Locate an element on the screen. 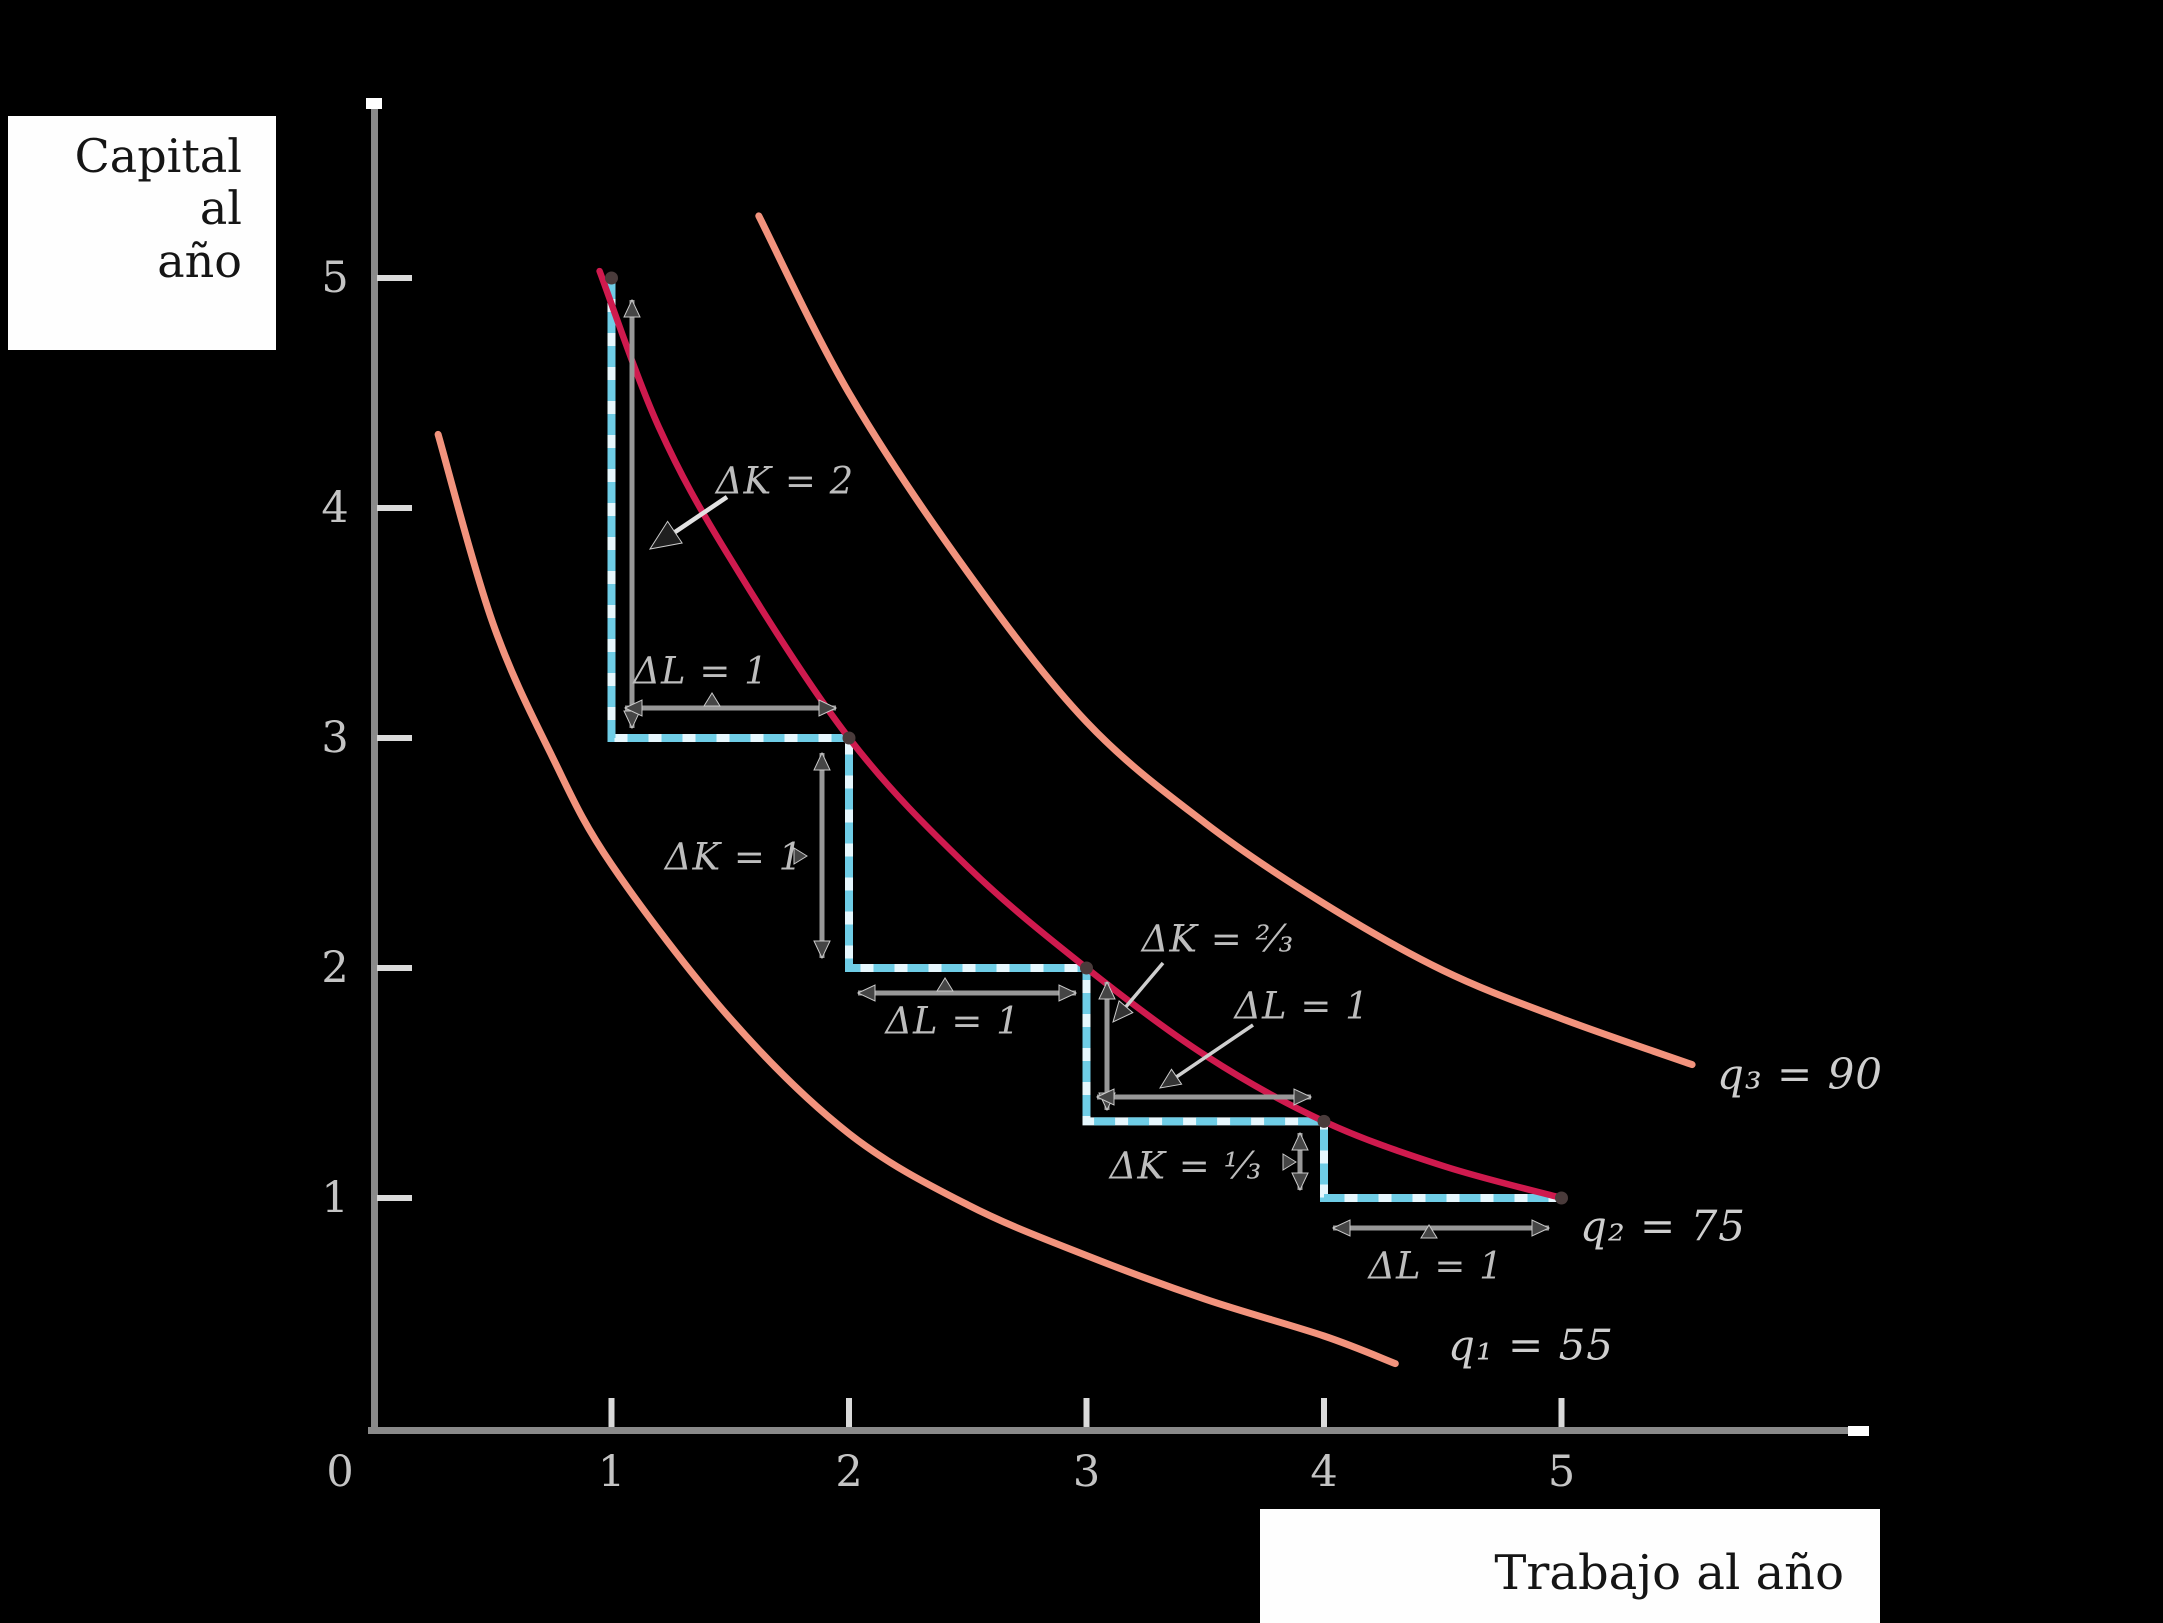 This screenshot has height=1623, width=2163. y-axis-title: Capital al año is located at coordinates (142, 233).